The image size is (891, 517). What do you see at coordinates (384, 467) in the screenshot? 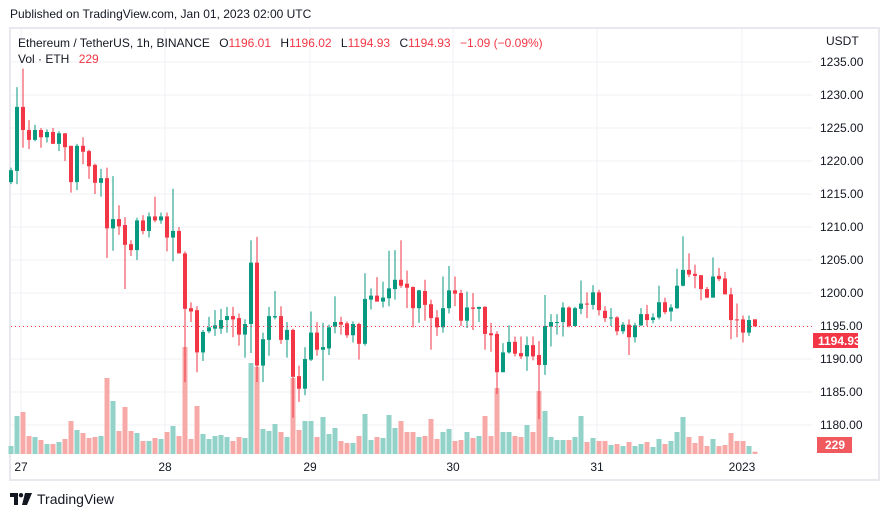
I see `time-axis: 27 28 29 30 31 2023` at bounding box center [384, 467].